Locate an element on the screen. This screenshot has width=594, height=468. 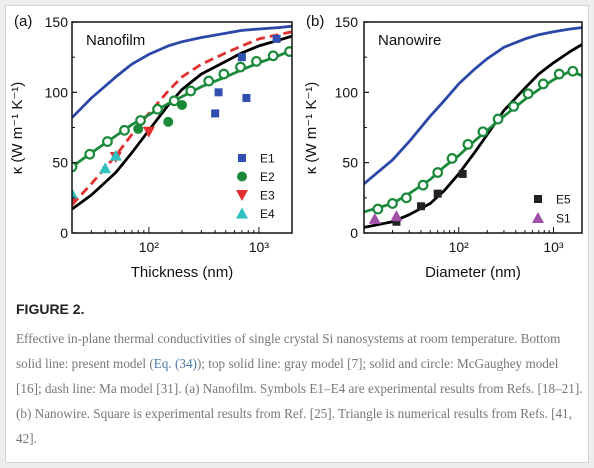
x-axis-label: Thickness (nm) is located at coordinates (182, 272).